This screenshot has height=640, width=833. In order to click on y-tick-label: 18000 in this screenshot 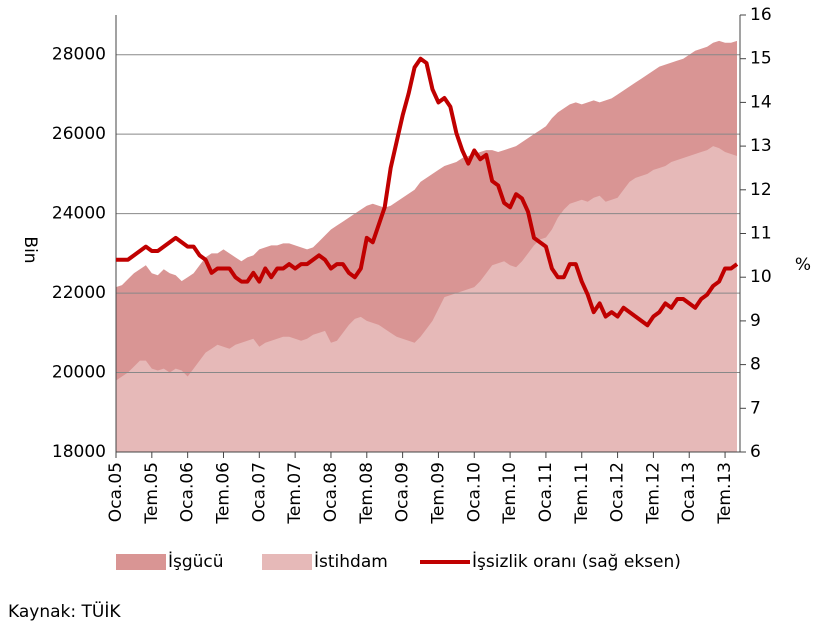, I will do `click(79, 452)`.